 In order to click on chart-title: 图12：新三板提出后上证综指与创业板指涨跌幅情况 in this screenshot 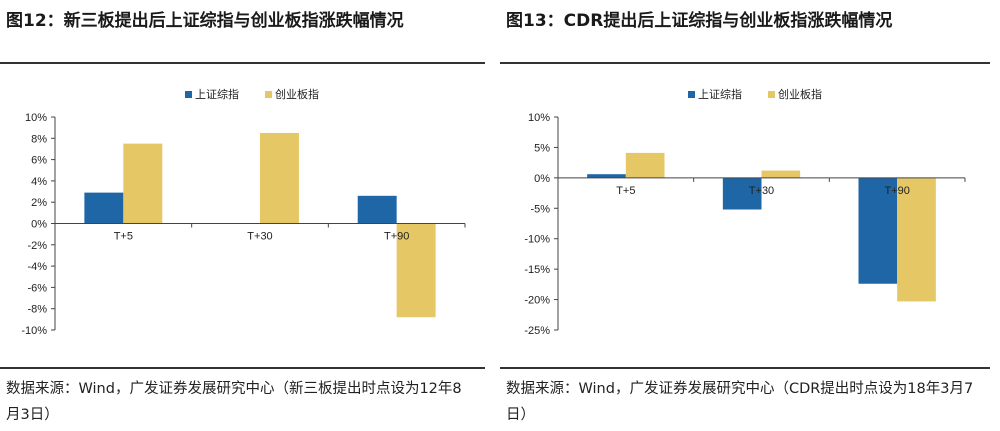, I will do `click(205, 21)`.